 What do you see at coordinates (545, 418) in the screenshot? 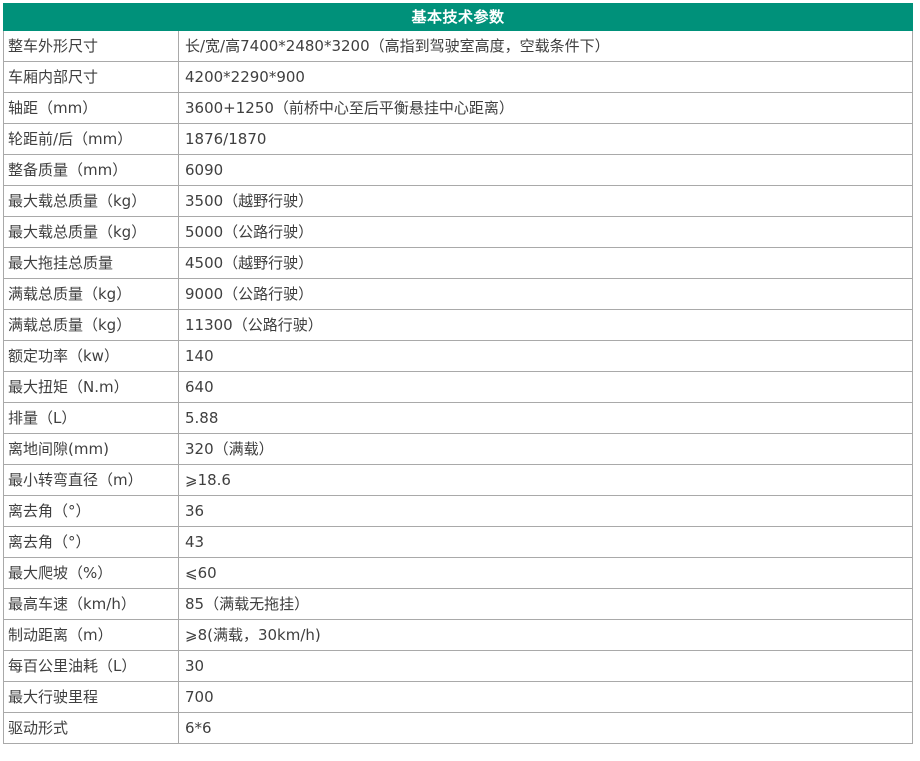
I see `spec-value: 5.88` at bounding box center [545, 418].